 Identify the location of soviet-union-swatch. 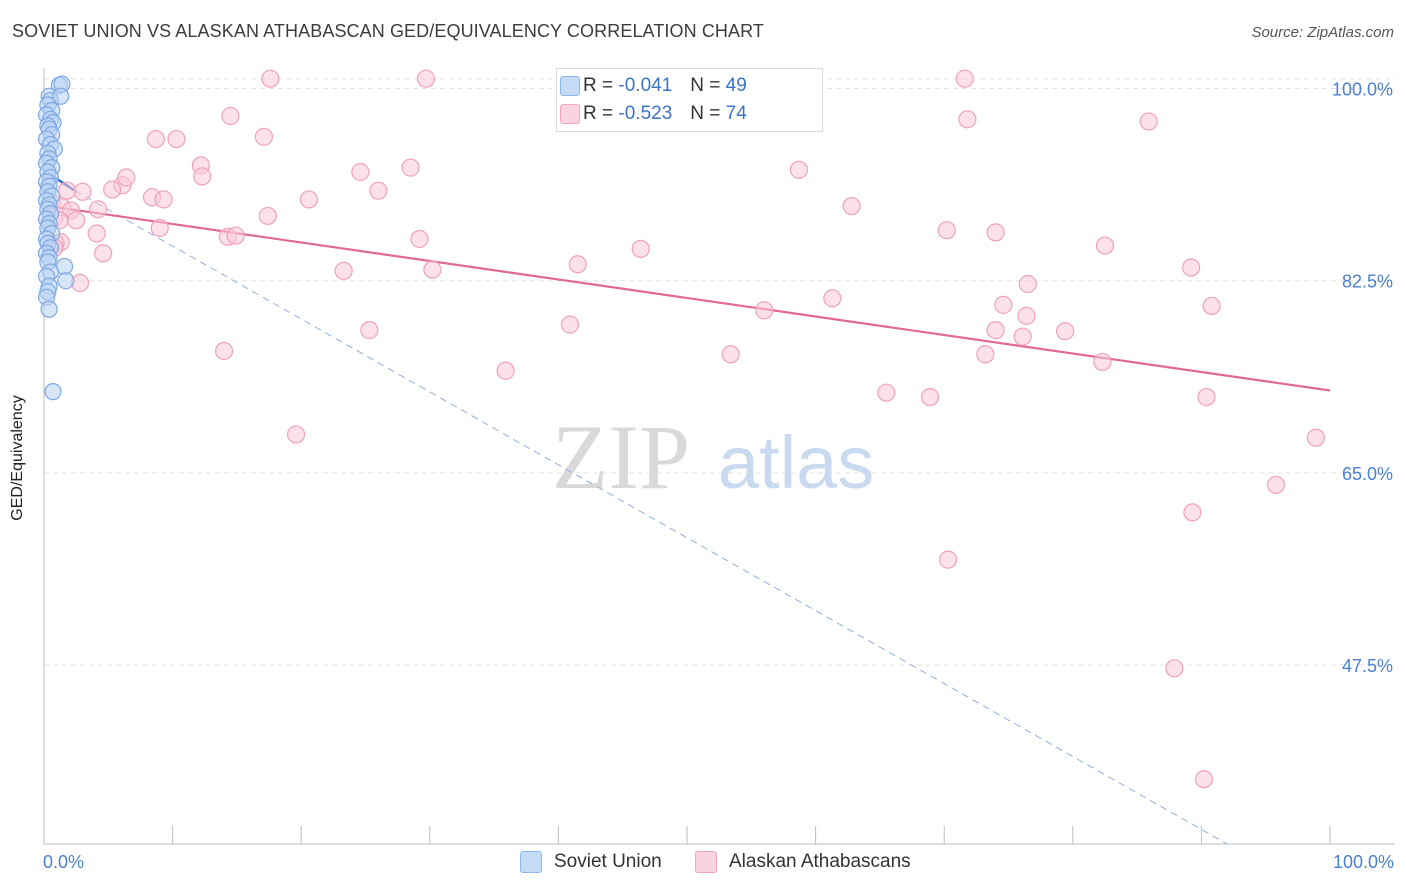
(570, 86).